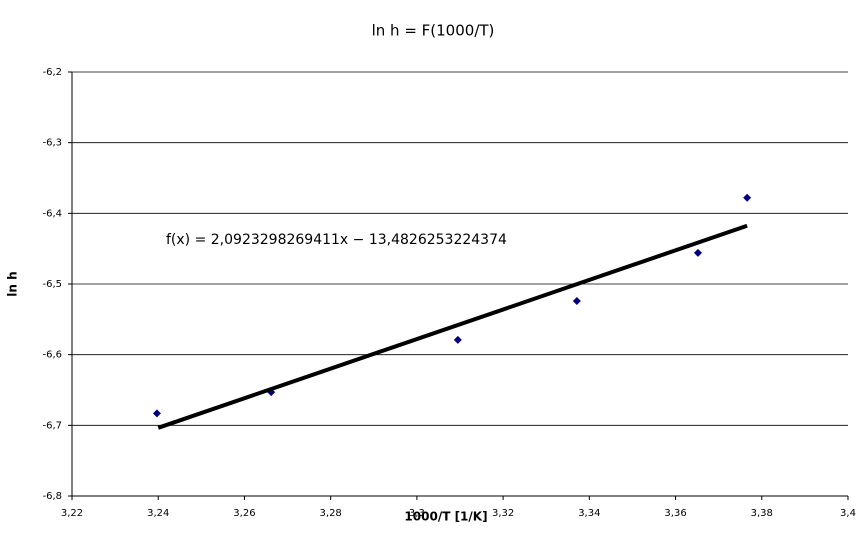 The height and width of the screenshot is (548, 866). I want to click on y-axis-label: ln h, so click(13, 283).